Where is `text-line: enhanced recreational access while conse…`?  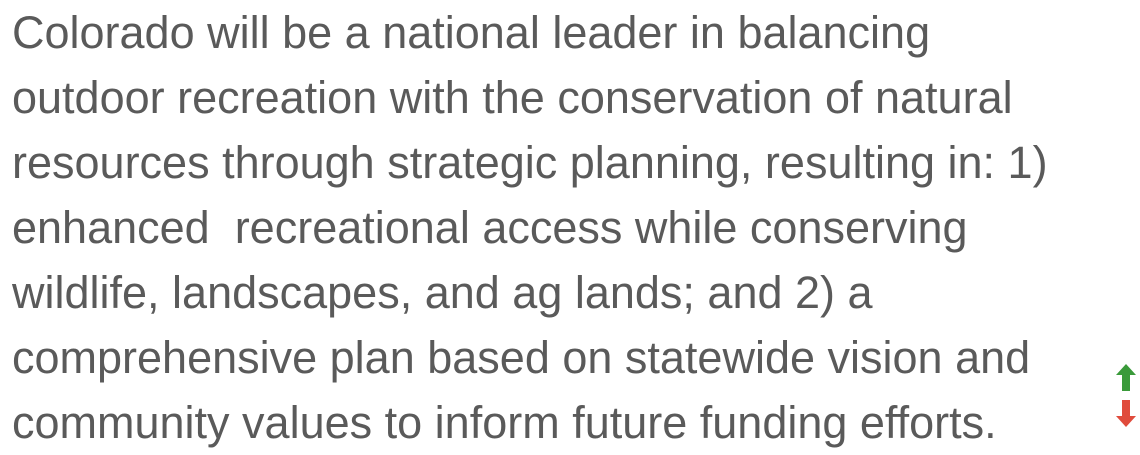 text-line: enhanced recreational access while conse… is located at coordinates (490, 227).